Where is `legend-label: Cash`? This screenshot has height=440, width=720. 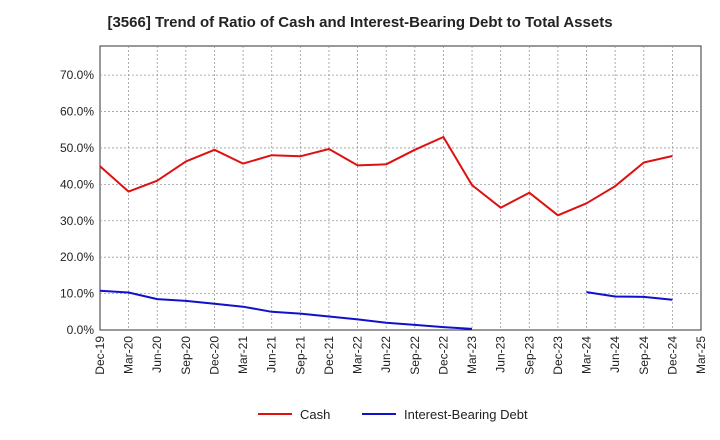
legend-label: Cash is located at coordinates (315, 414).